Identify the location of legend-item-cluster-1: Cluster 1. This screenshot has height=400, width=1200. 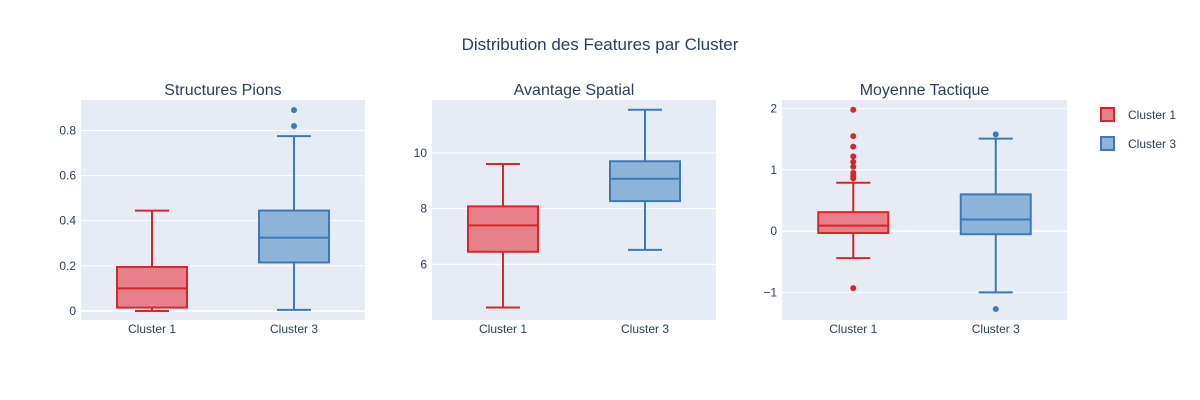
(1138, 114).